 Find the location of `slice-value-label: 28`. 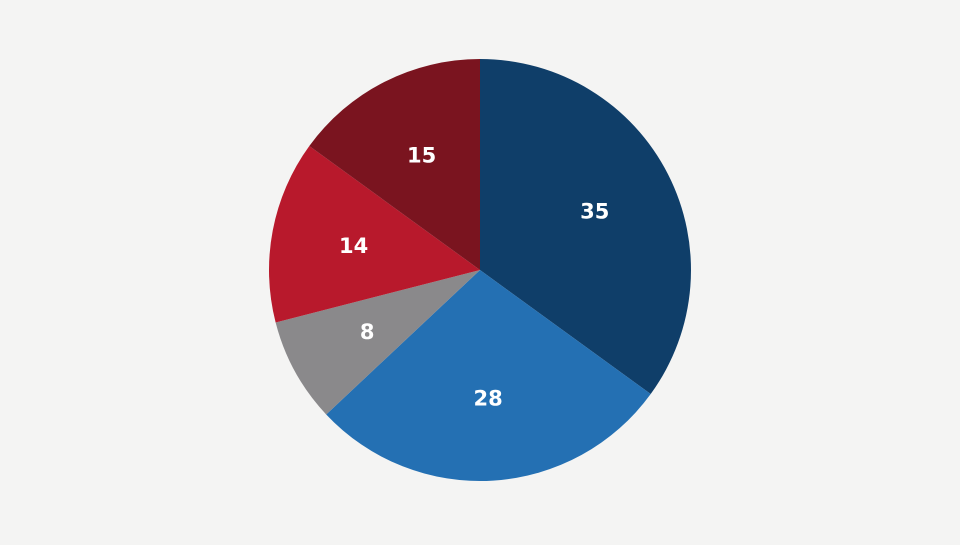

slice-value-label: 28 is located at coordinates (487, 399).